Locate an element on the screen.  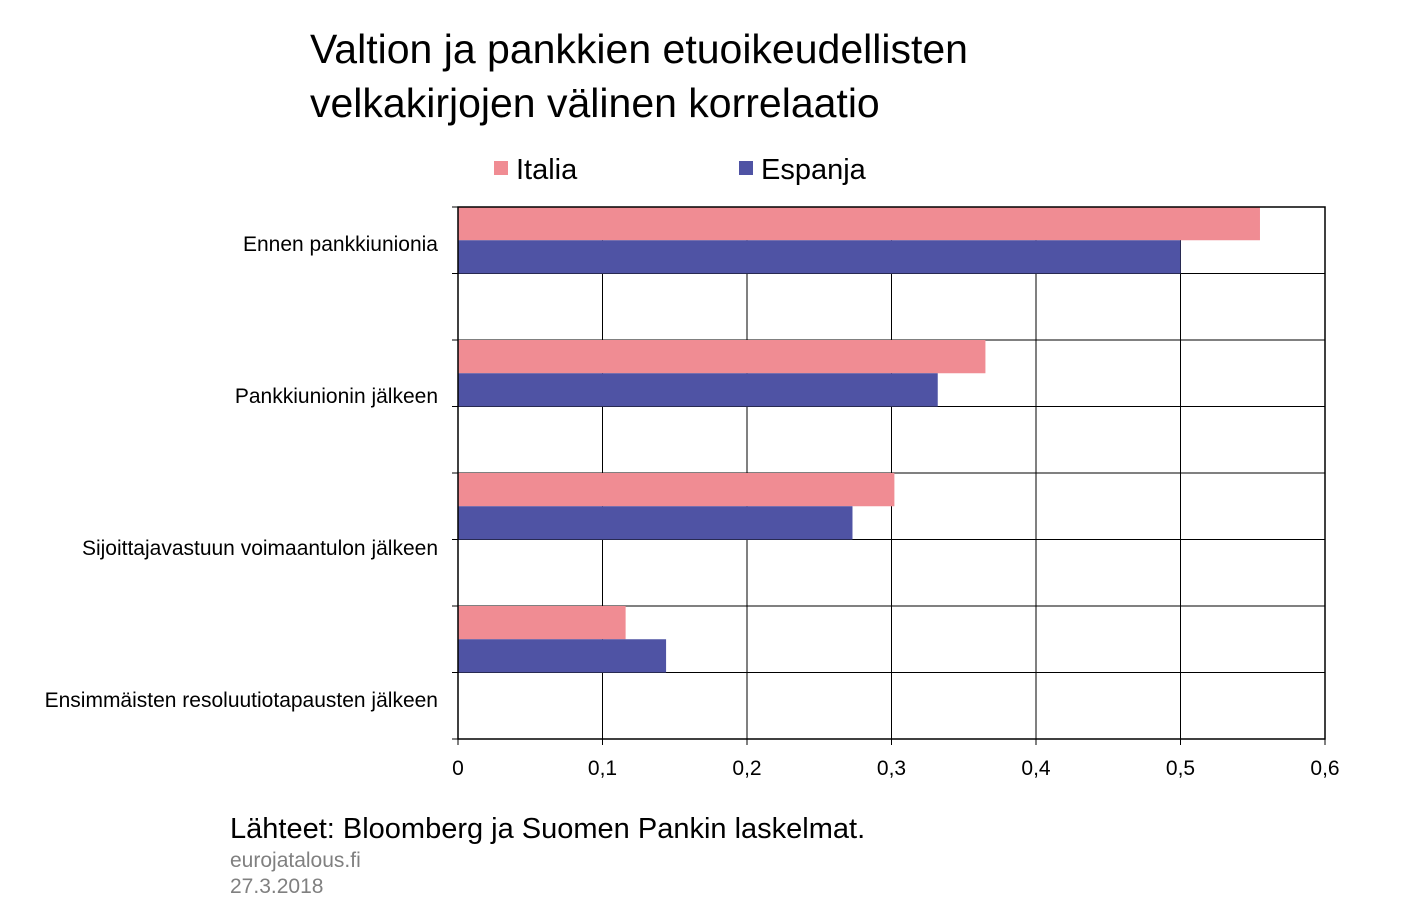
x-tick-label: 0,4 is located at coordinates (1036, 768).